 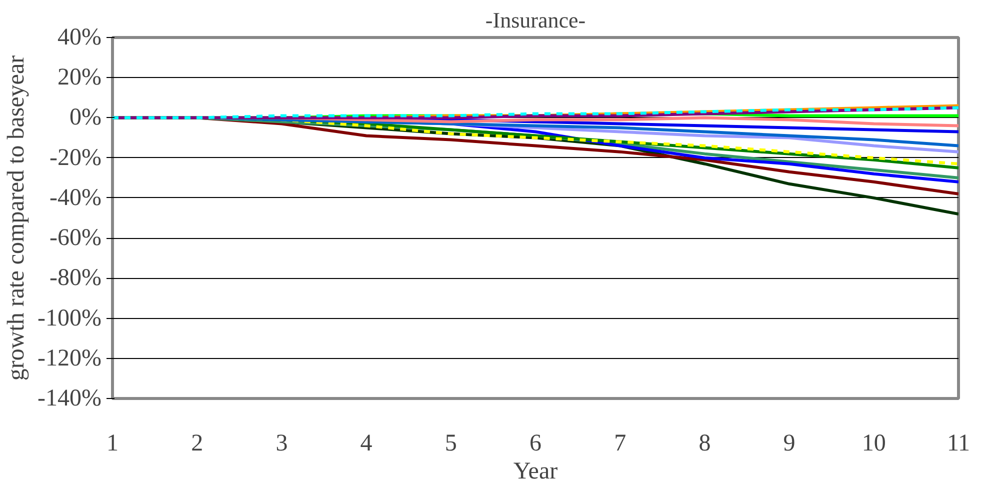 I want to click on x-tick-label: 3, so click(x=282, y=443).